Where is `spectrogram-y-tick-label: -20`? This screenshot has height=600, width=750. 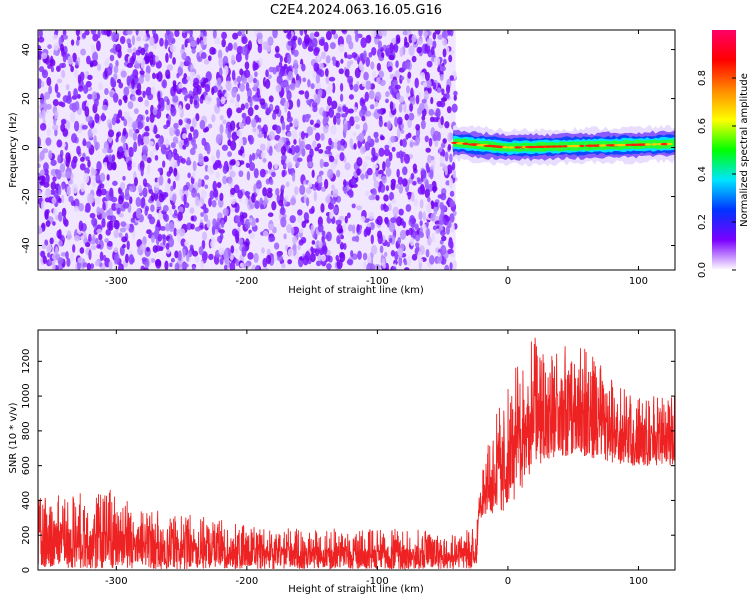
spectrogram-y-tick-label: -20 is located at coordinates (26, 196).